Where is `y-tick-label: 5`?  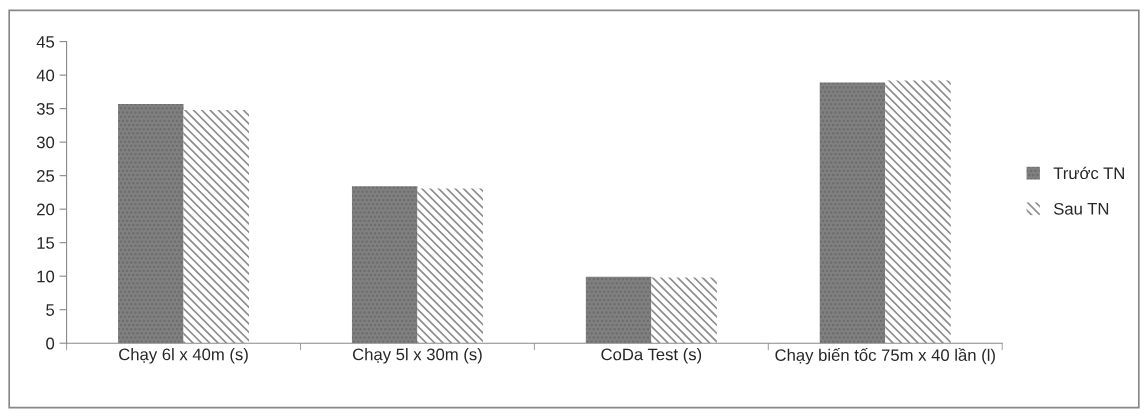
y-tick-label: 5 is located at coordinates (50, 310).